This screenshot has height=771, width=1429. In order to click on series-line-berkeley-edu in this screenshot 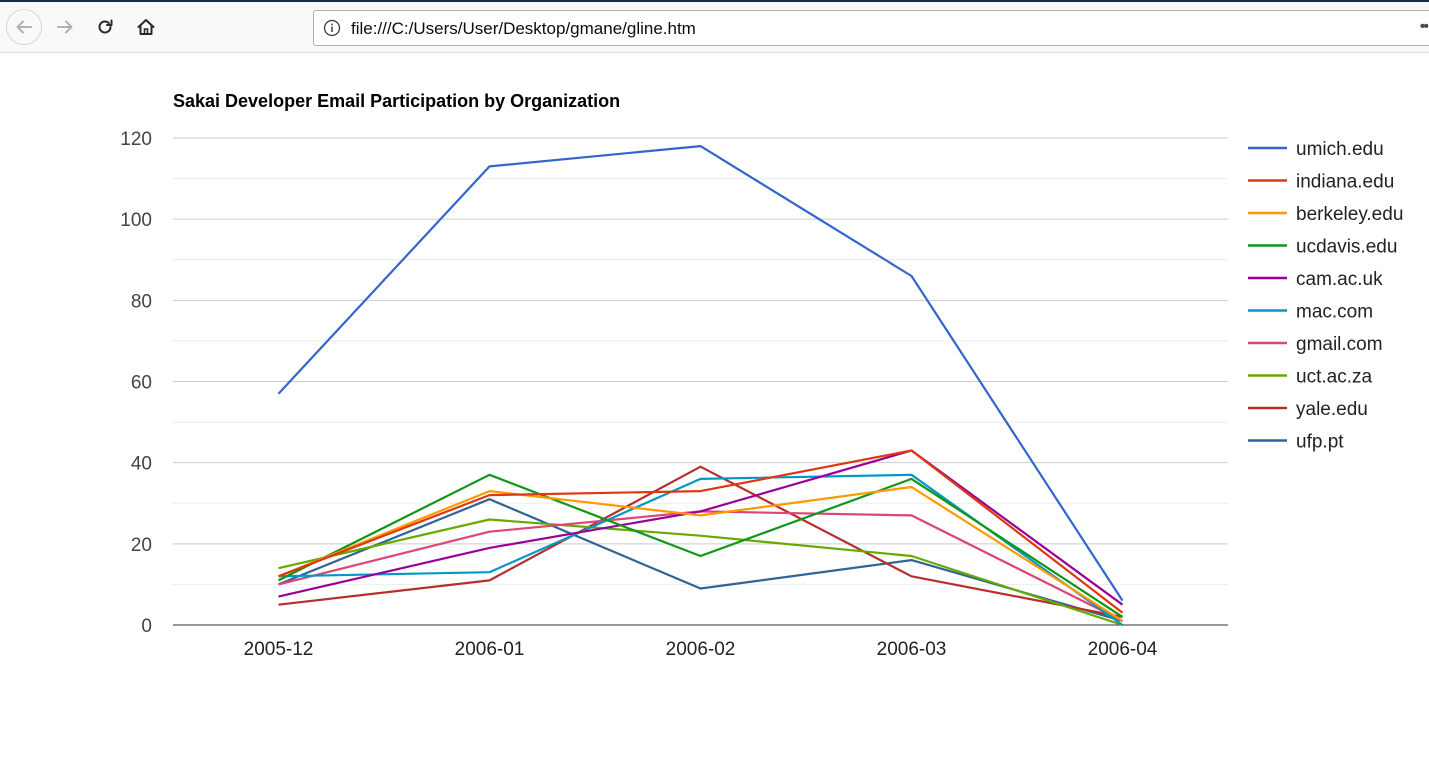, I will do `click(701, 553)`.